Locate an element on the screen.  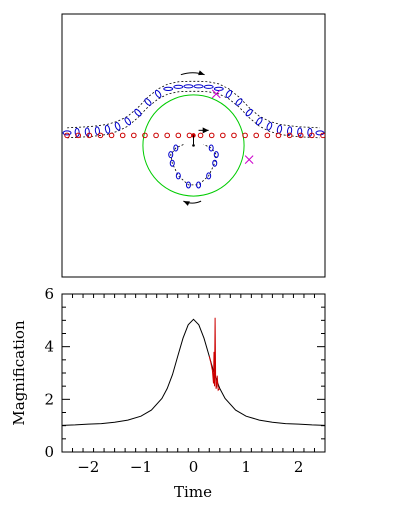
light-curve-marks is located at coordinates (193, 371).